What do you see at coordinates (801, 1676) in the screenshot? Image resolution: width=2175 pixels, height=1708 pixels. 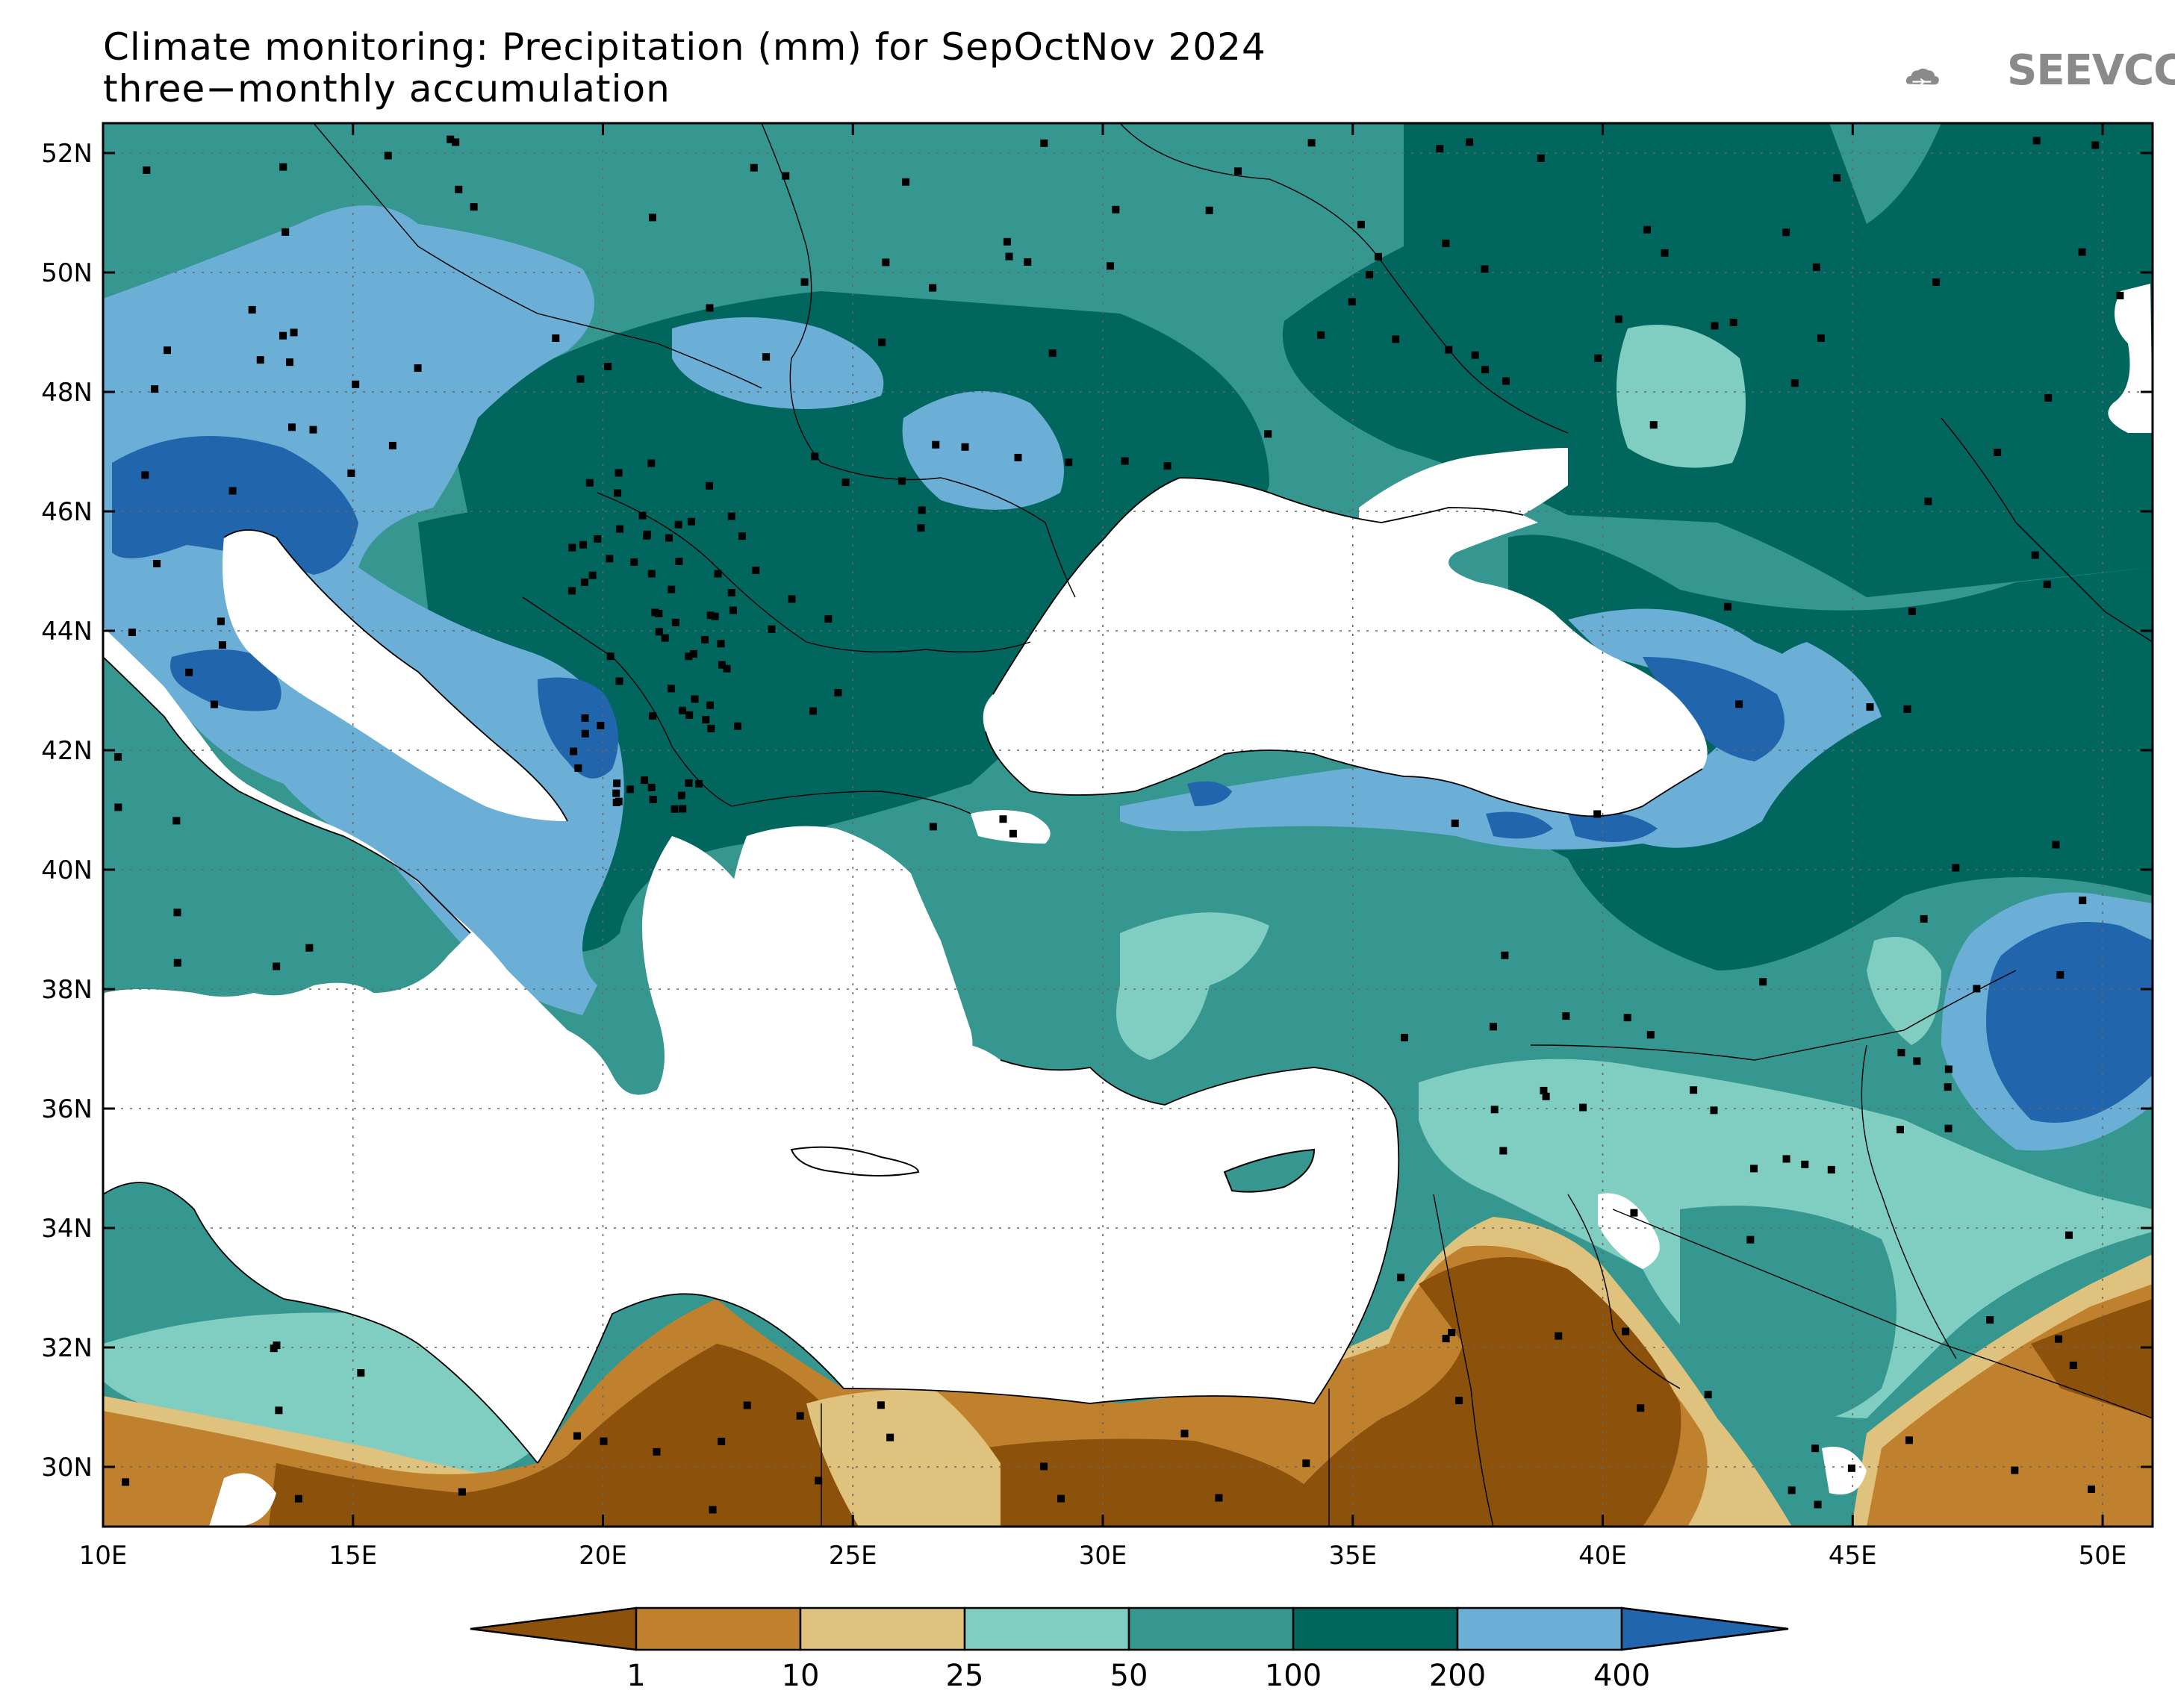 I see `legend-threshold-label: 10` at bounding box center [801, 1676].